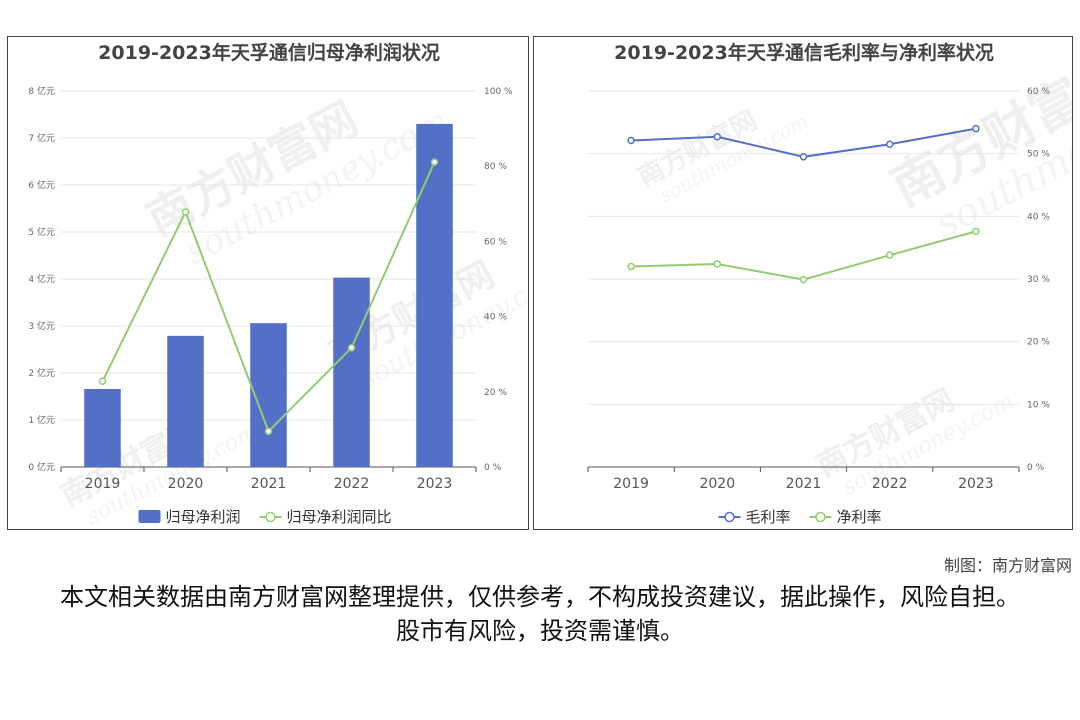  What do you see at coordinates (339, 517) in the screenshot?
I see `legend-label: 归母净利润同比` at bounding box center [339, 517].